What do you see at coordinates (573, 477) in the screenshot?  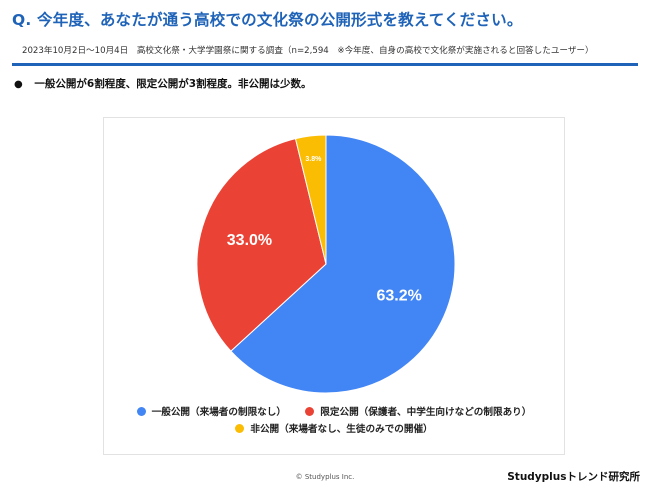 I see `brand-logo-text: Studyplusトレンド研究所` at bounding box center [573, 477].